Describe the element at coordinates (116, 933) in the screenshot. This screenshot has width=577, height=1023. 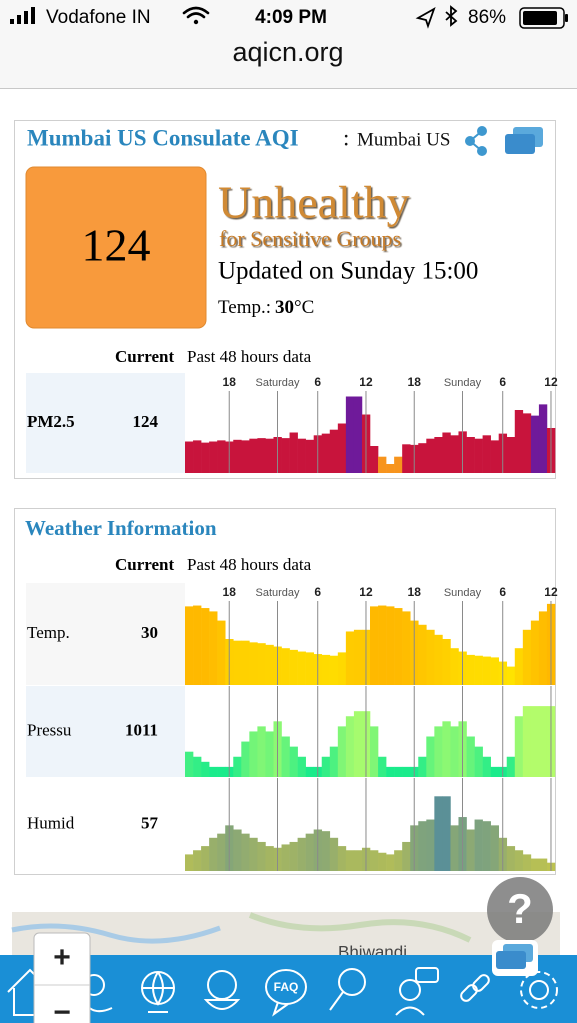
I see `map-river` at that location.